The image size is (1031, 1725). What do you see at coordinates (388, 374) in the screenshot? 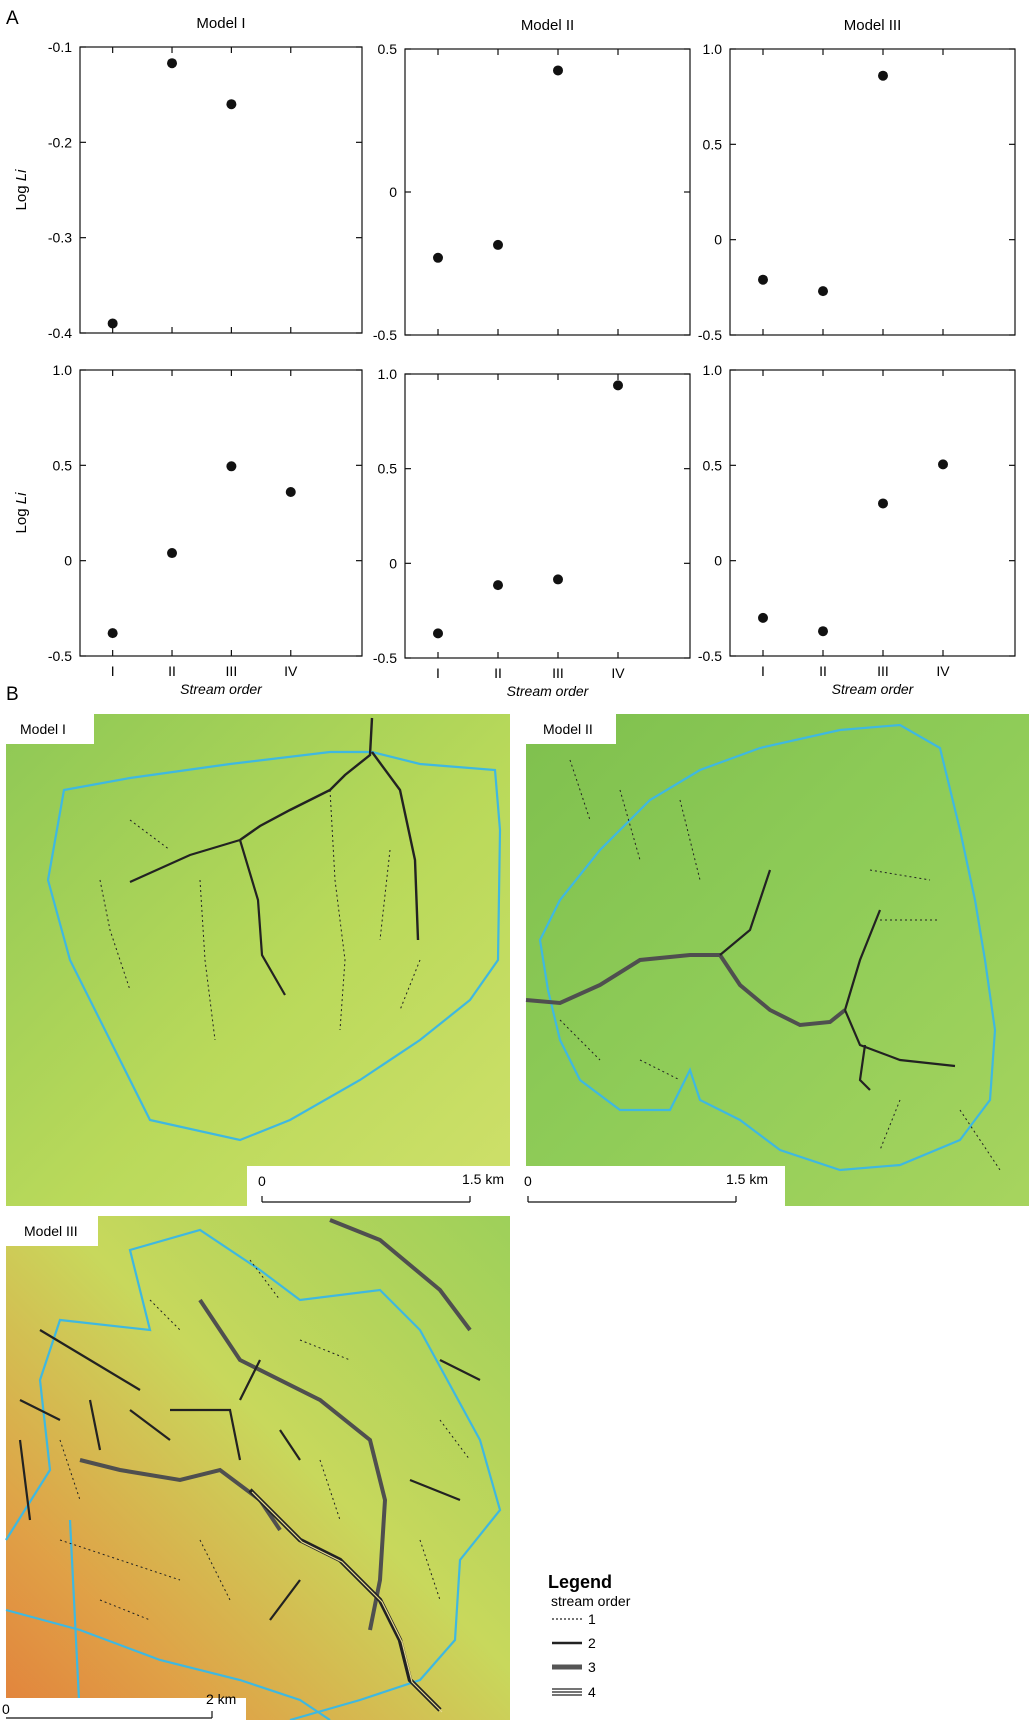
I see `chart-5-ytick-label-1: 1.0` at bounding box center [388, 374].